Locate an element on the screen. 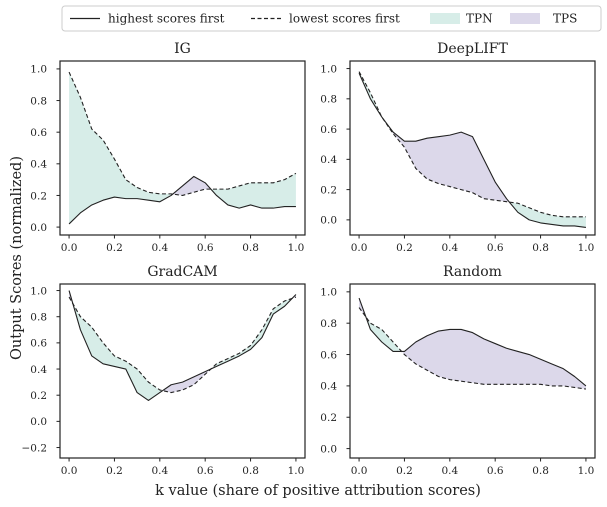 The height and width of the screenshot is (507, 607). x-tick-label-ig-1: 0.2 is located at coordinates (114, 248).